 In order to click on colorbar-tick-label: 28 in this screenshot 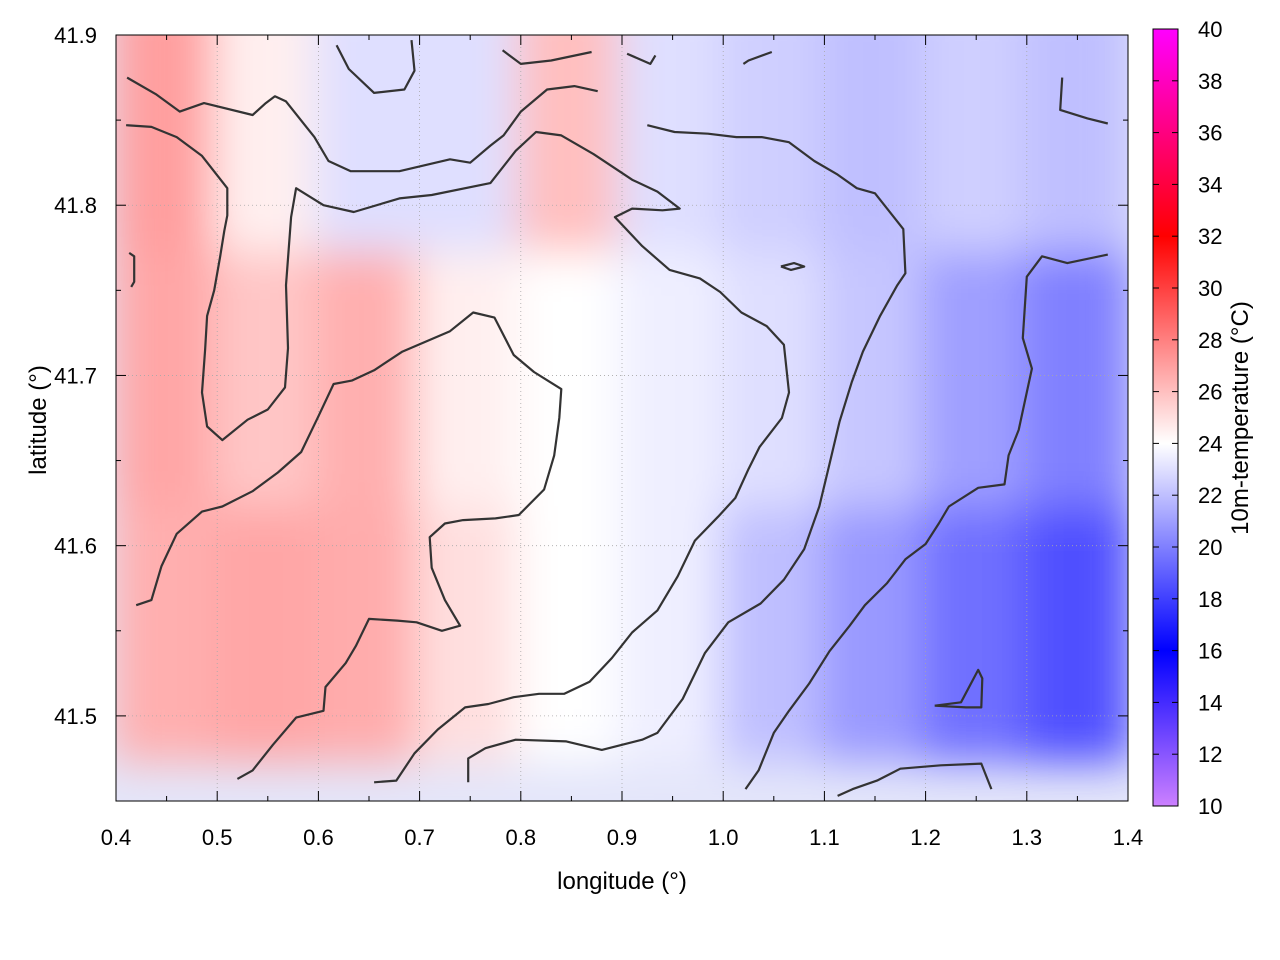, I will do `click(1210, 340)`.